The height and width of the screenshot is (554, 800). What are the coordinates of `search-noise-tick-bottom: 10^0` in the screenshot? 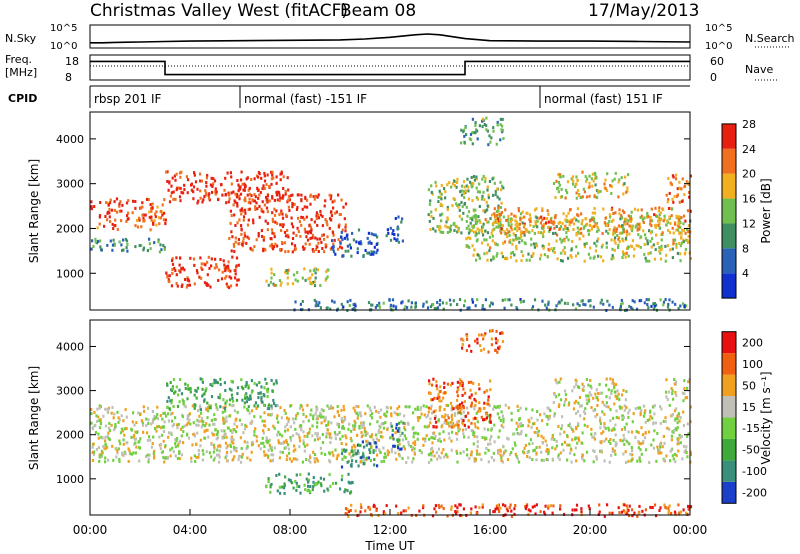 It's located at (718, 46).